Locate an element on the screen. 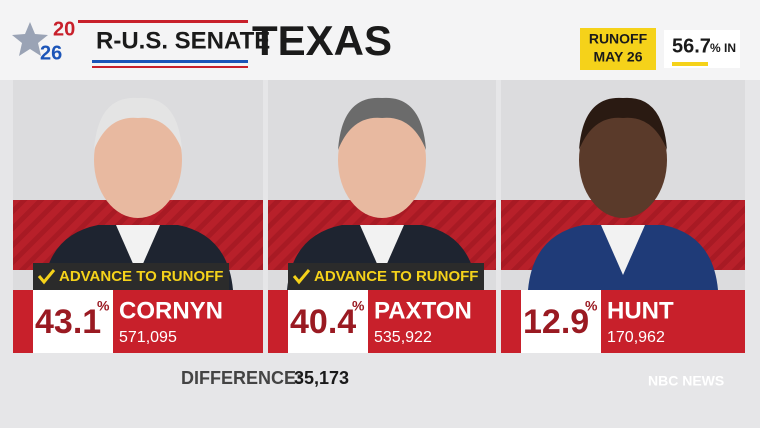 The height and width of the screenshot is (433, 760). reporting-box is located at coordinates (702, 49).